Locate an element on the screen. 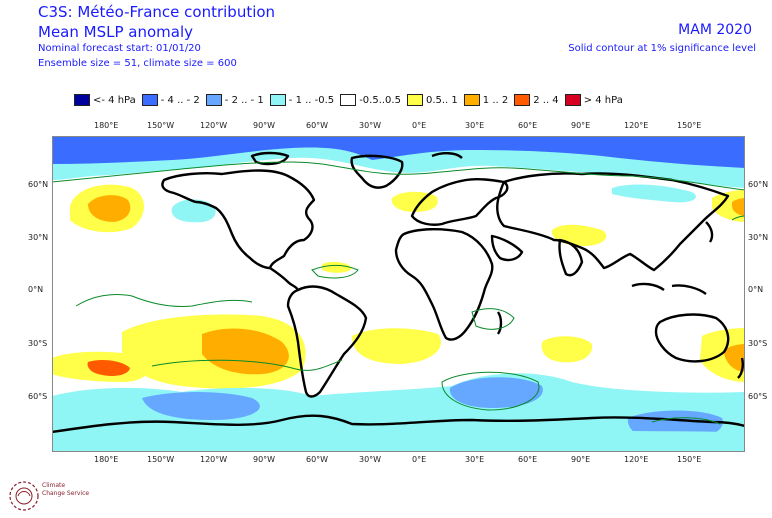 This screenshot has height=518, width=772. legend-item: 2 .. 4 is located at coordinates (536, 100).